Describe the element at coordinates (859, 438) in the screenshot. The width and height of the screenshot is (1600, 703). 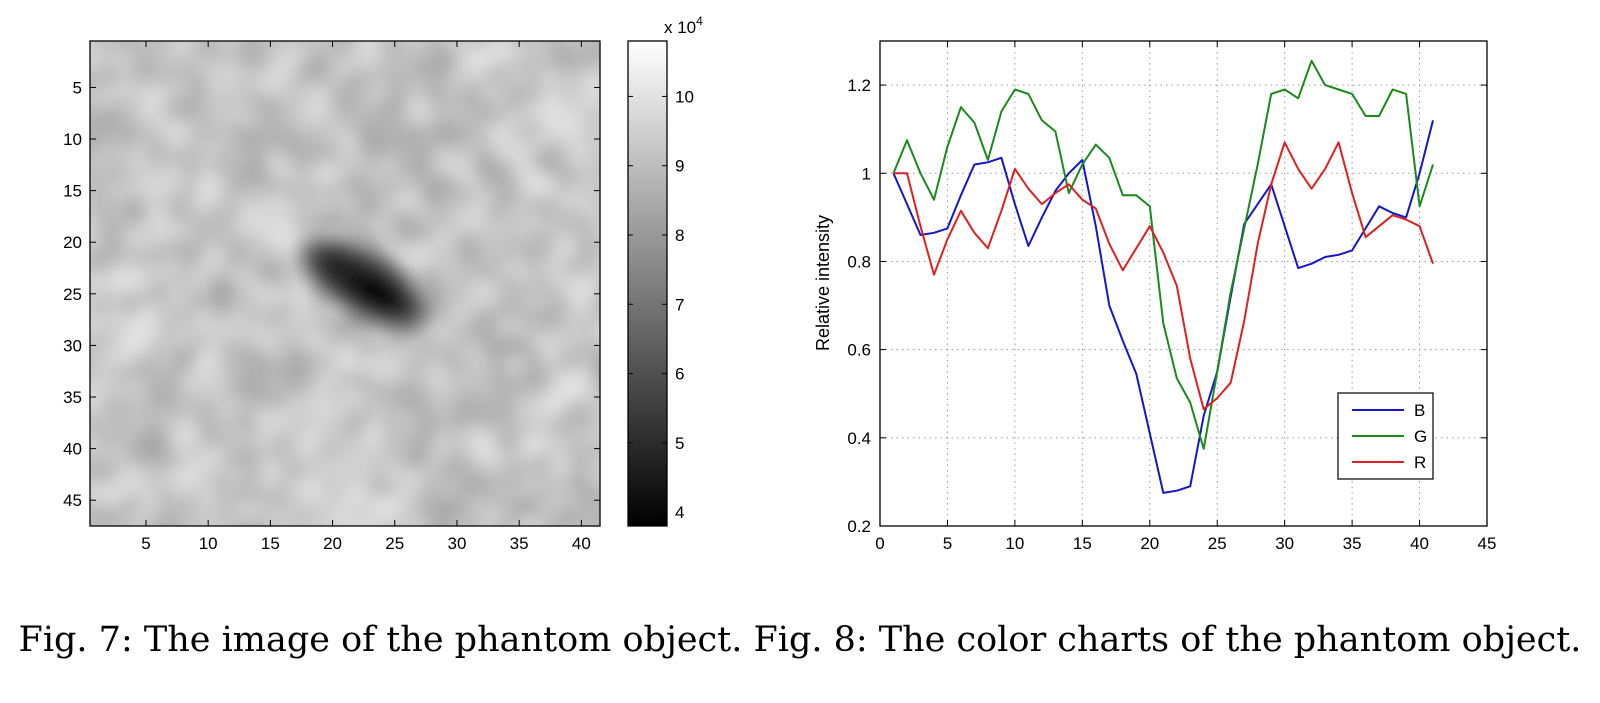
I see `y-tick-label: 0.4` at that location.